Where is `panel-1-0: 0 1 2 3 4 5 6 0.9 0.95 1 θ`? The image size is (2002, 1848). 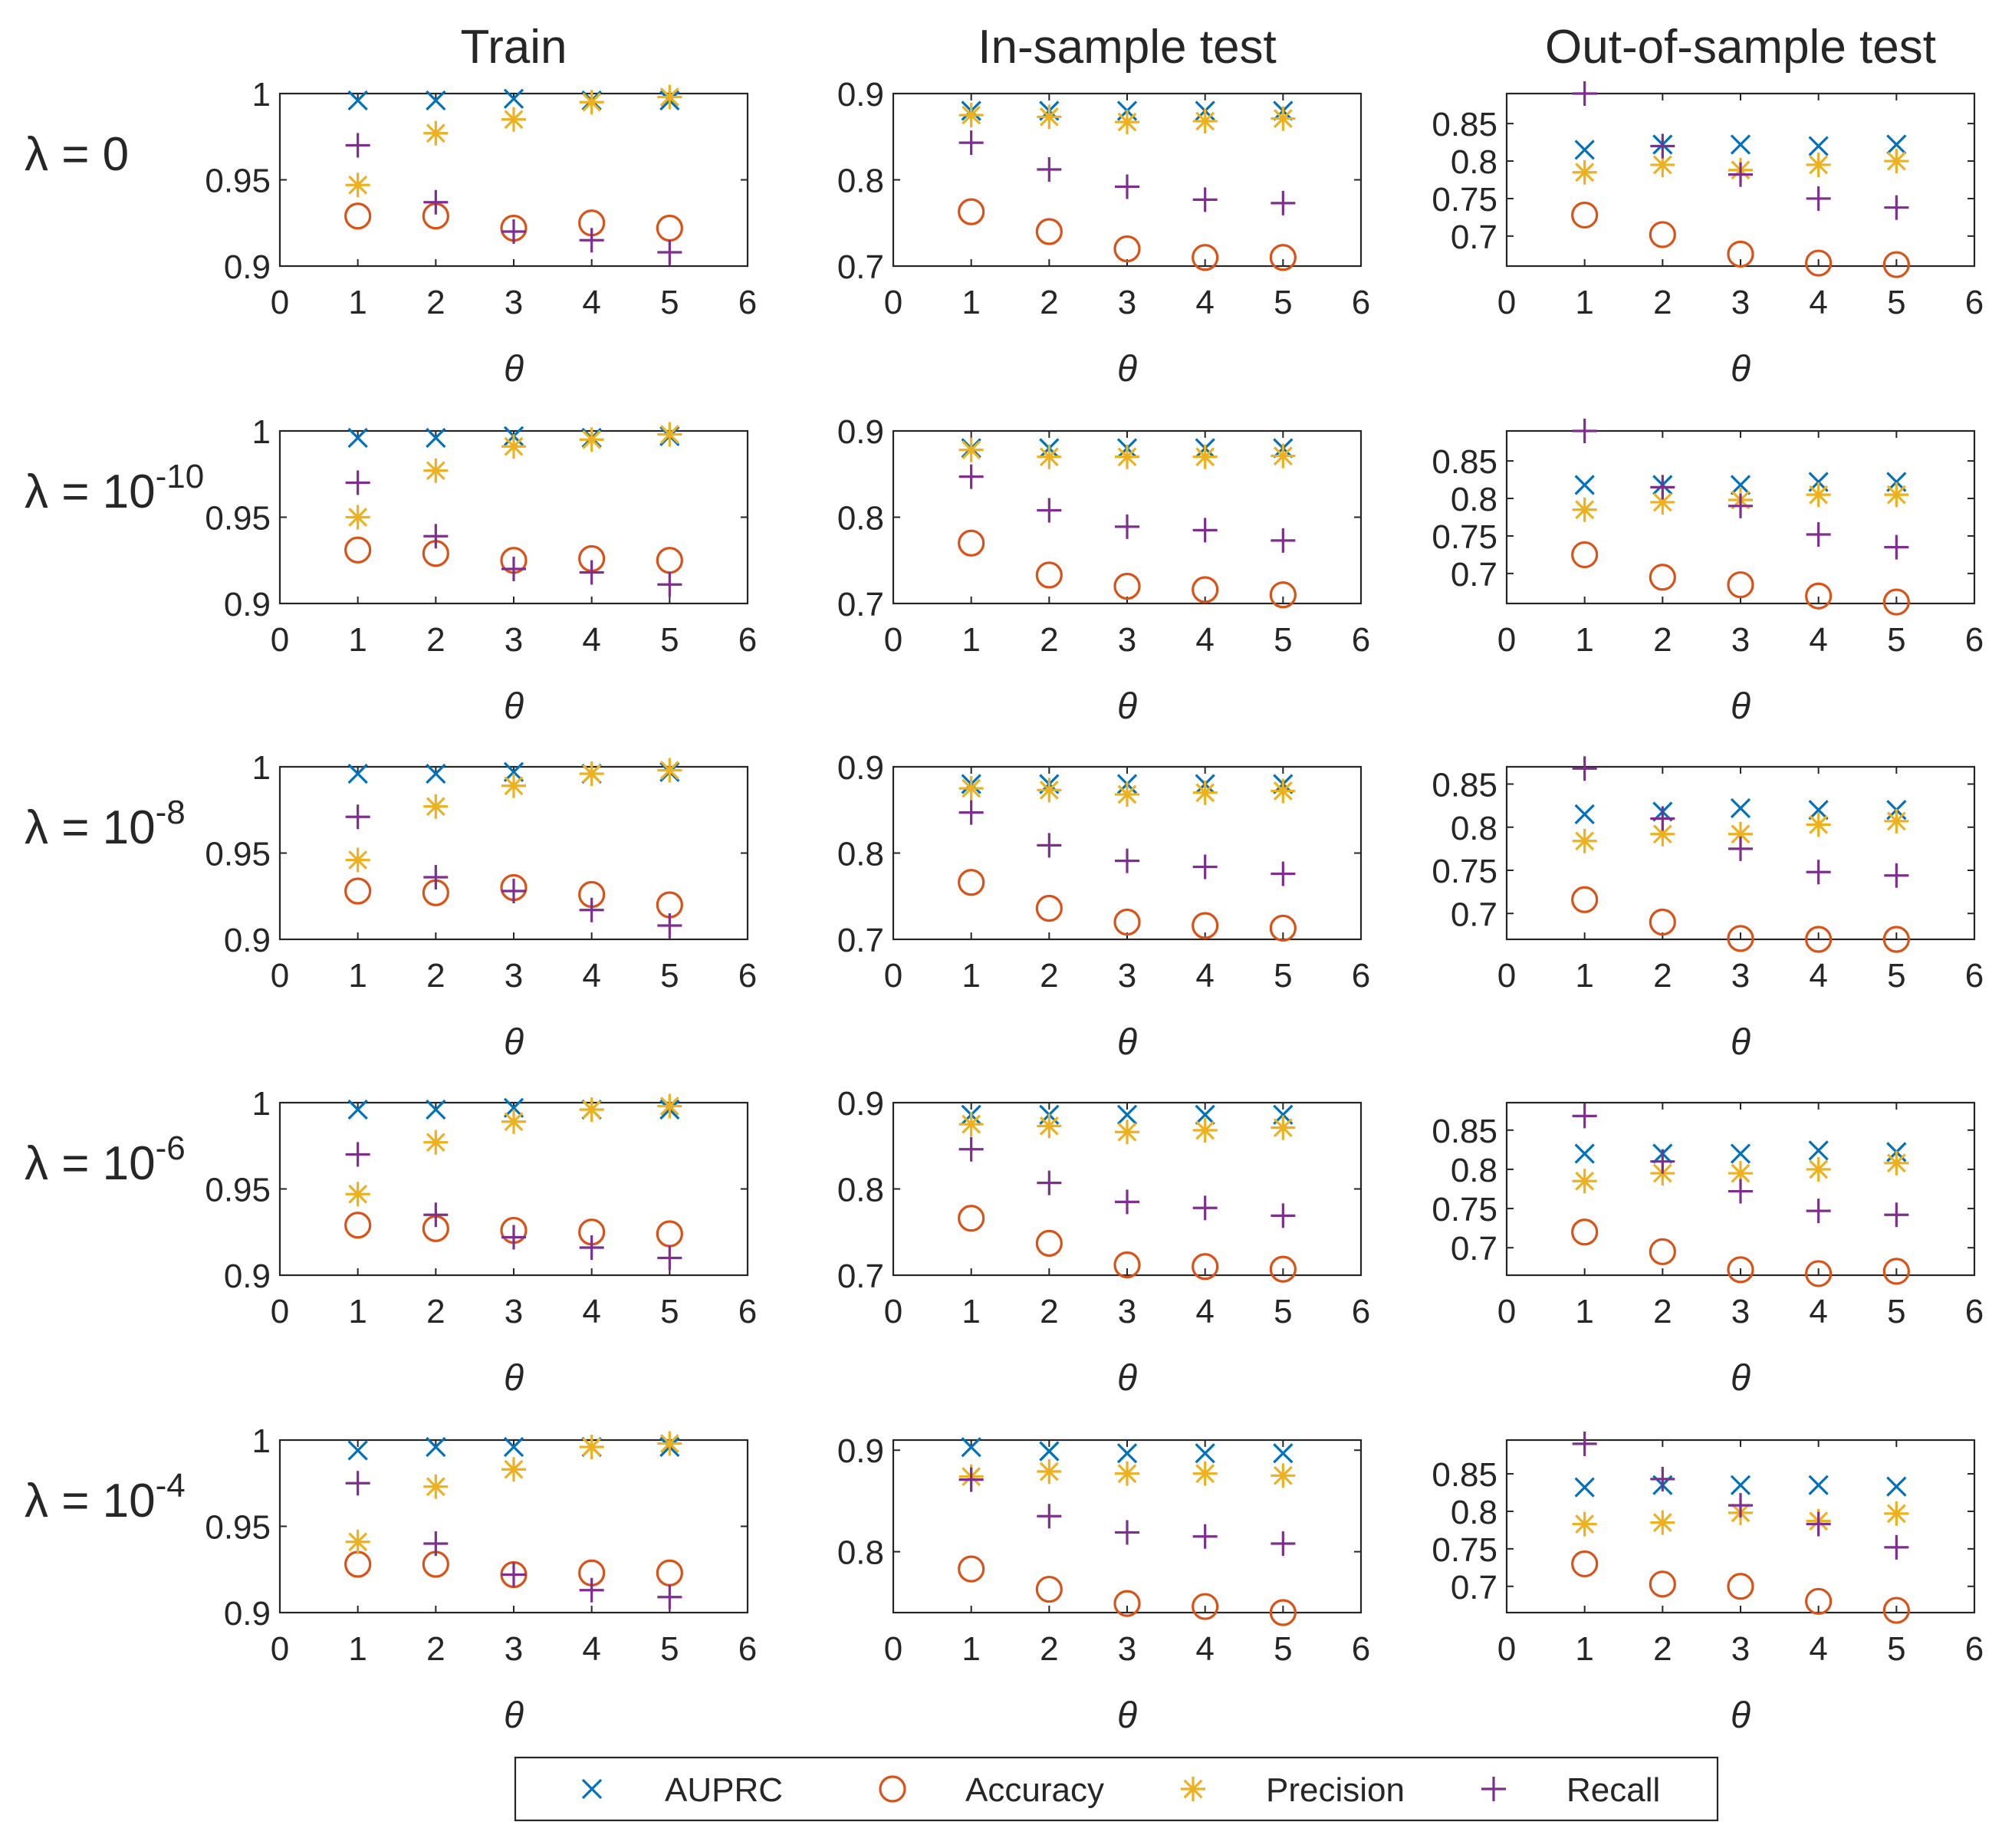
panel-1-0: 0 1 2 3 4 5 6 0.9 0.95 1 θ is located at coordinates (481, 570).